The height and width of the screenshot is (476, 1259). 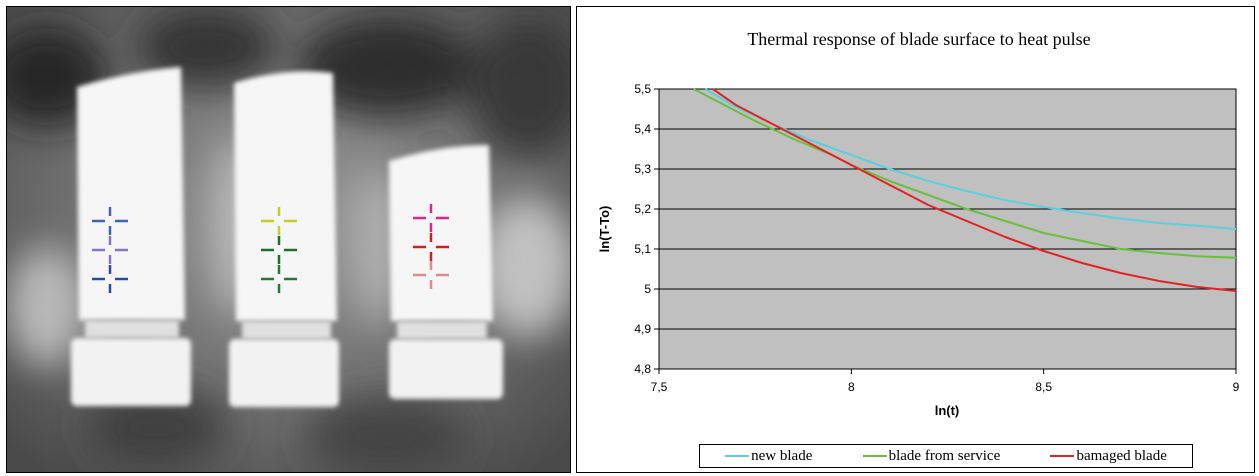 I want to click on y-tick-label: 5,4, so click(x=642, y=129).